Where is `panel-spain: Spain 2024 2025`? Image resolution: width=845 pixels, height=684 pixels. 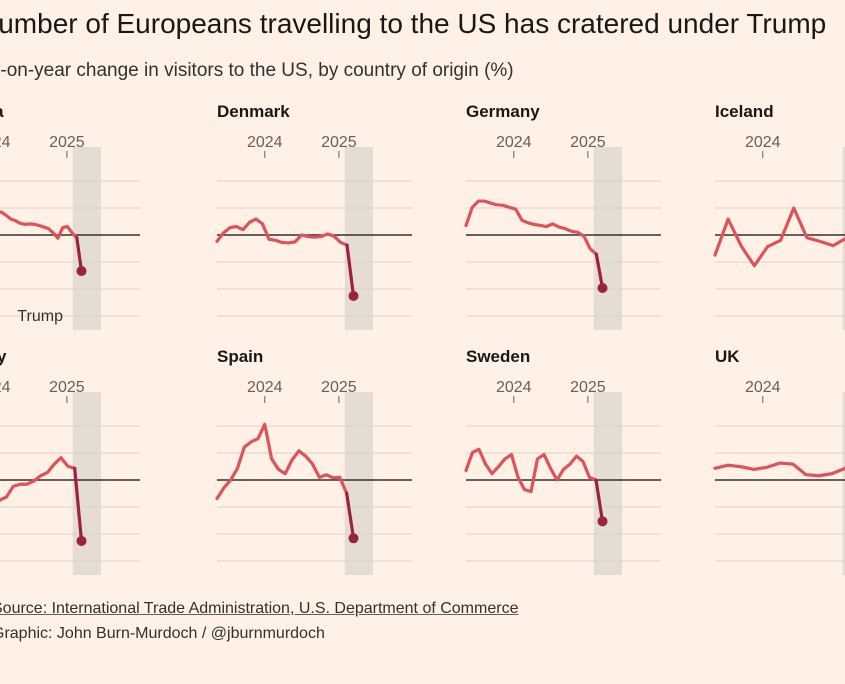 panel-spain: Spain 2024 2025 is located at coordinates (313, 461).